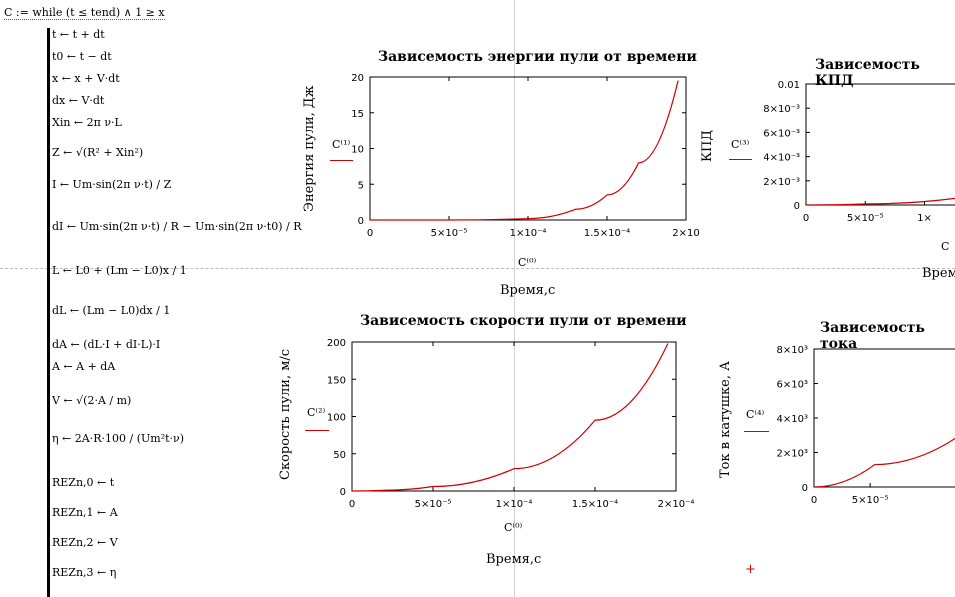  I want to click on program-header-text: C := while (t ≤ tend) ∧ 1 ≥ x, so click(84, 13).